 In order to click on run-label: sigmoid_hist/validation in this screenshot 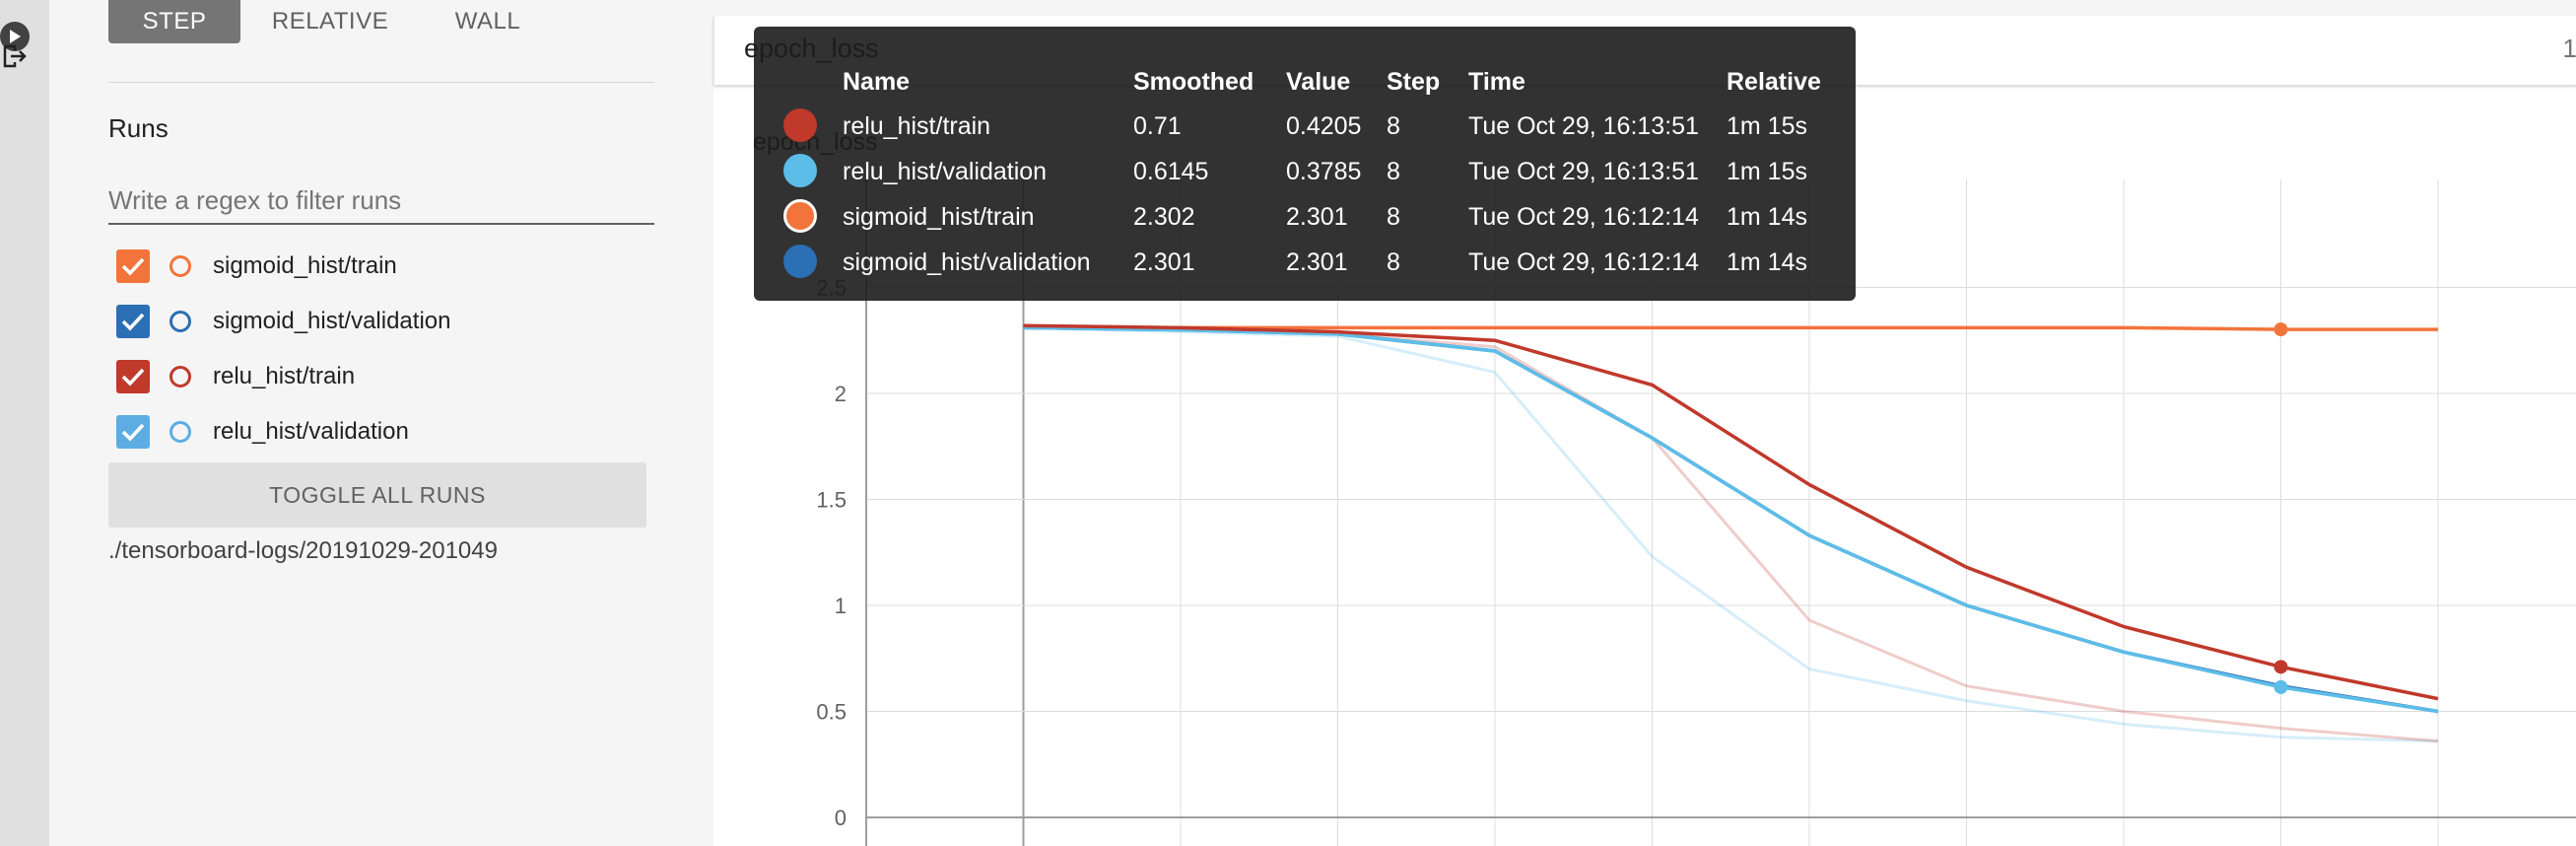, I will do `click(332, 321)`.